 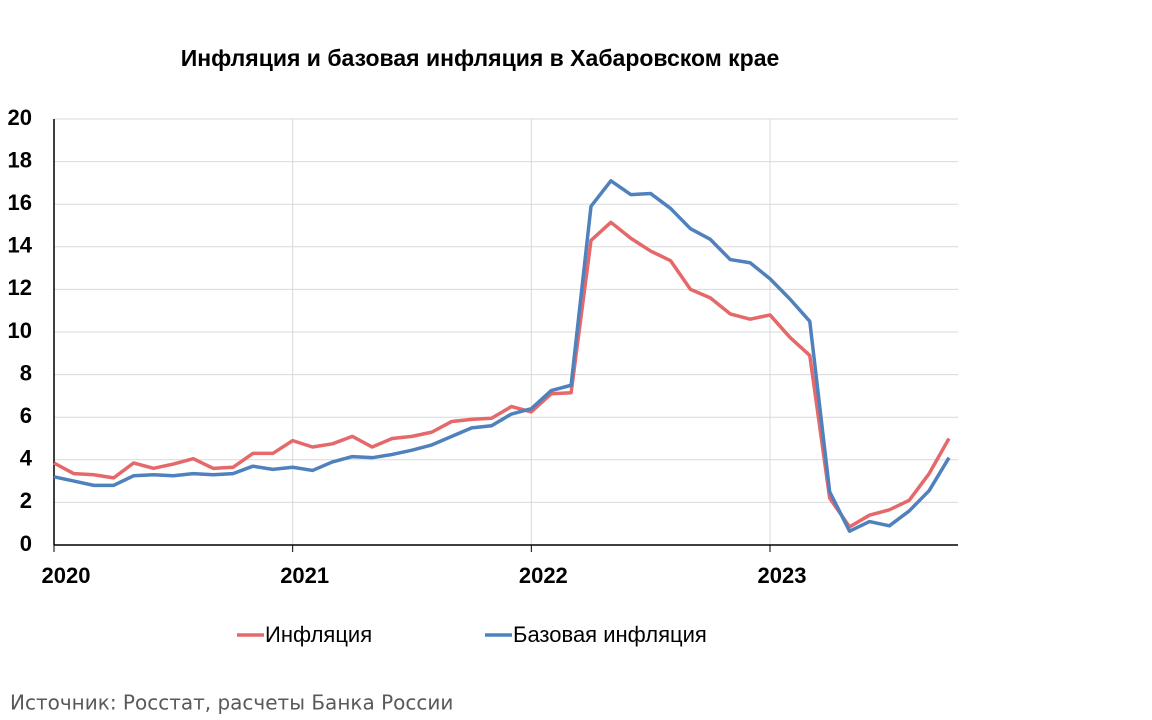 I want to click on legend-label: Инфляция, so click(x=318, y=634).